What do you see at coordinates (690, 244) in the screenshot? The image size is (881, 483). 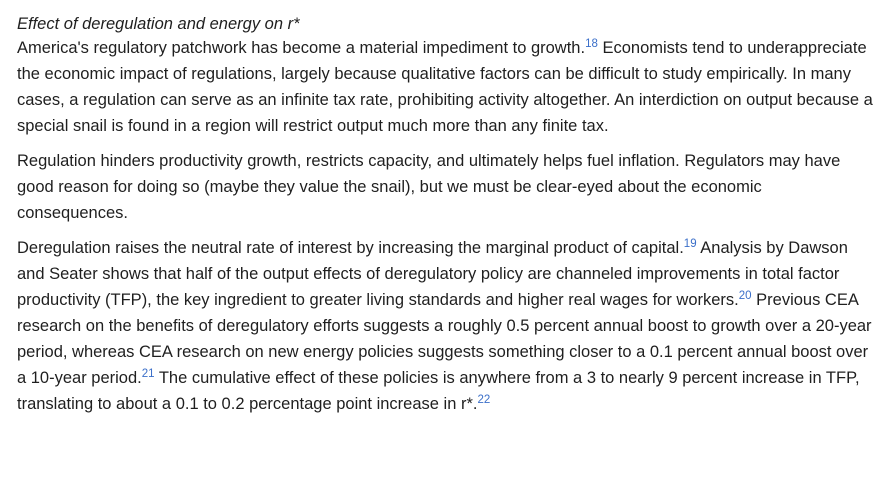 I see `footnote-link-19: 19` at bounding box center [690, 244].